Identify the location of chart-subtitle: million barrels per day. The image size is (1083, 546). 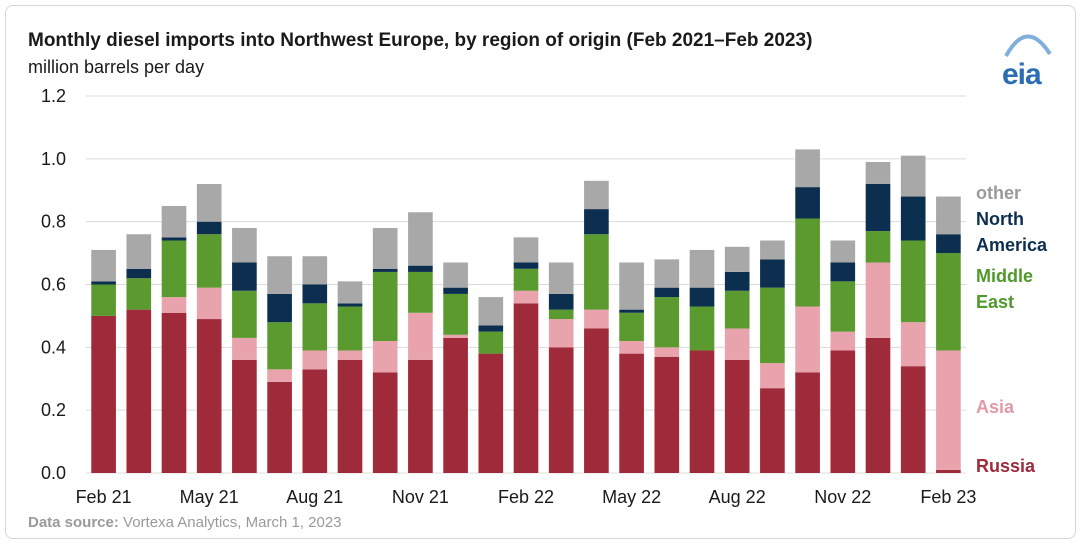
(116, 67).